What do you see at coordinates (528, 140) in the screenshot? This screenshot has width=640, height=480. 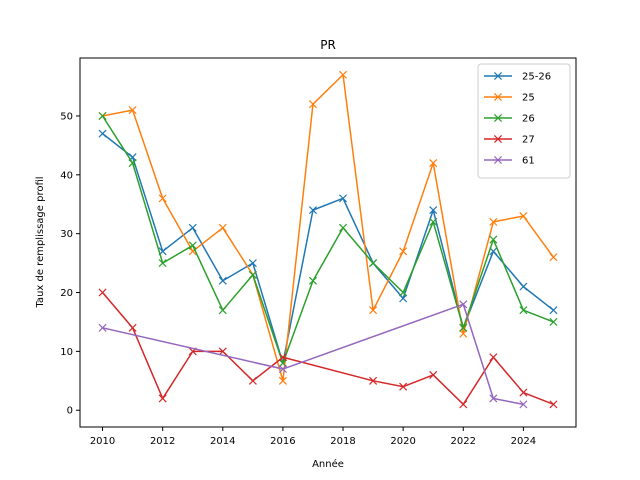 I see `legend-label-27: 27` at bounding box center [528, 140].